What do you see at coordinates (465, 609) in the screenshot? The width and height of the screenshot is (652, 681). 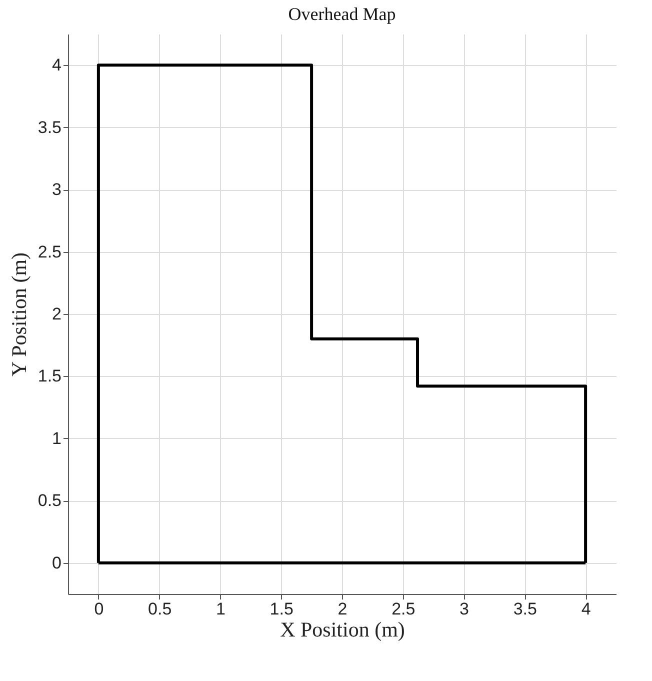 I see `x-tick-label: 3` at bounding box center [465, 609].